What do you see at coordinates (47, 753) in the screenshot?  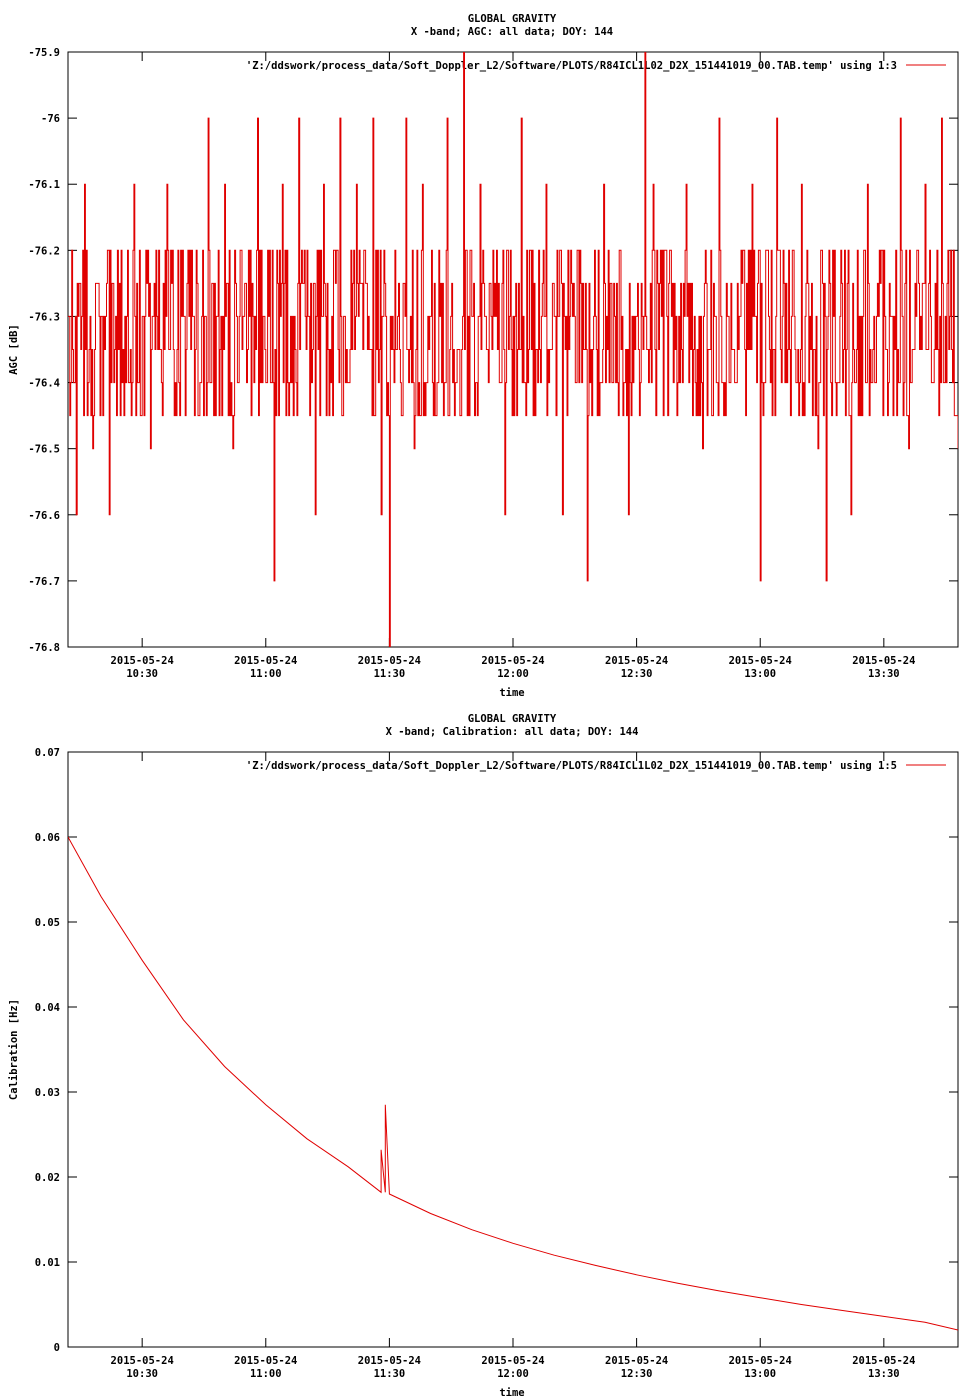 I see `y-tick-label: 0.07` at bounding box center [47, 753].